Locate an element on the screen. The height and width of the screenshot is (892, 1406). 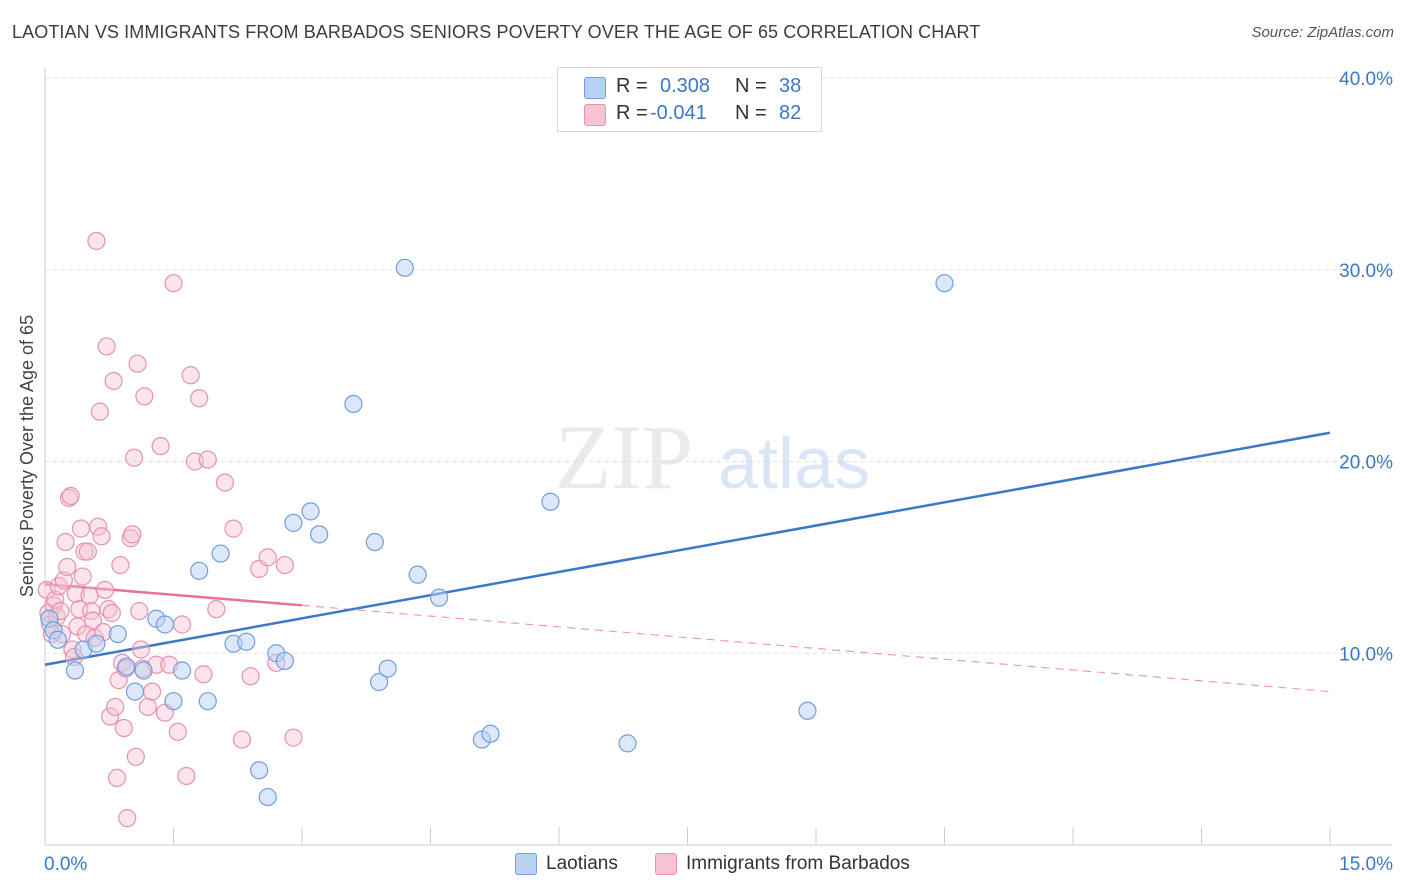
legend-label: Immigrants from Barbados is located at coordinates (798, 863).